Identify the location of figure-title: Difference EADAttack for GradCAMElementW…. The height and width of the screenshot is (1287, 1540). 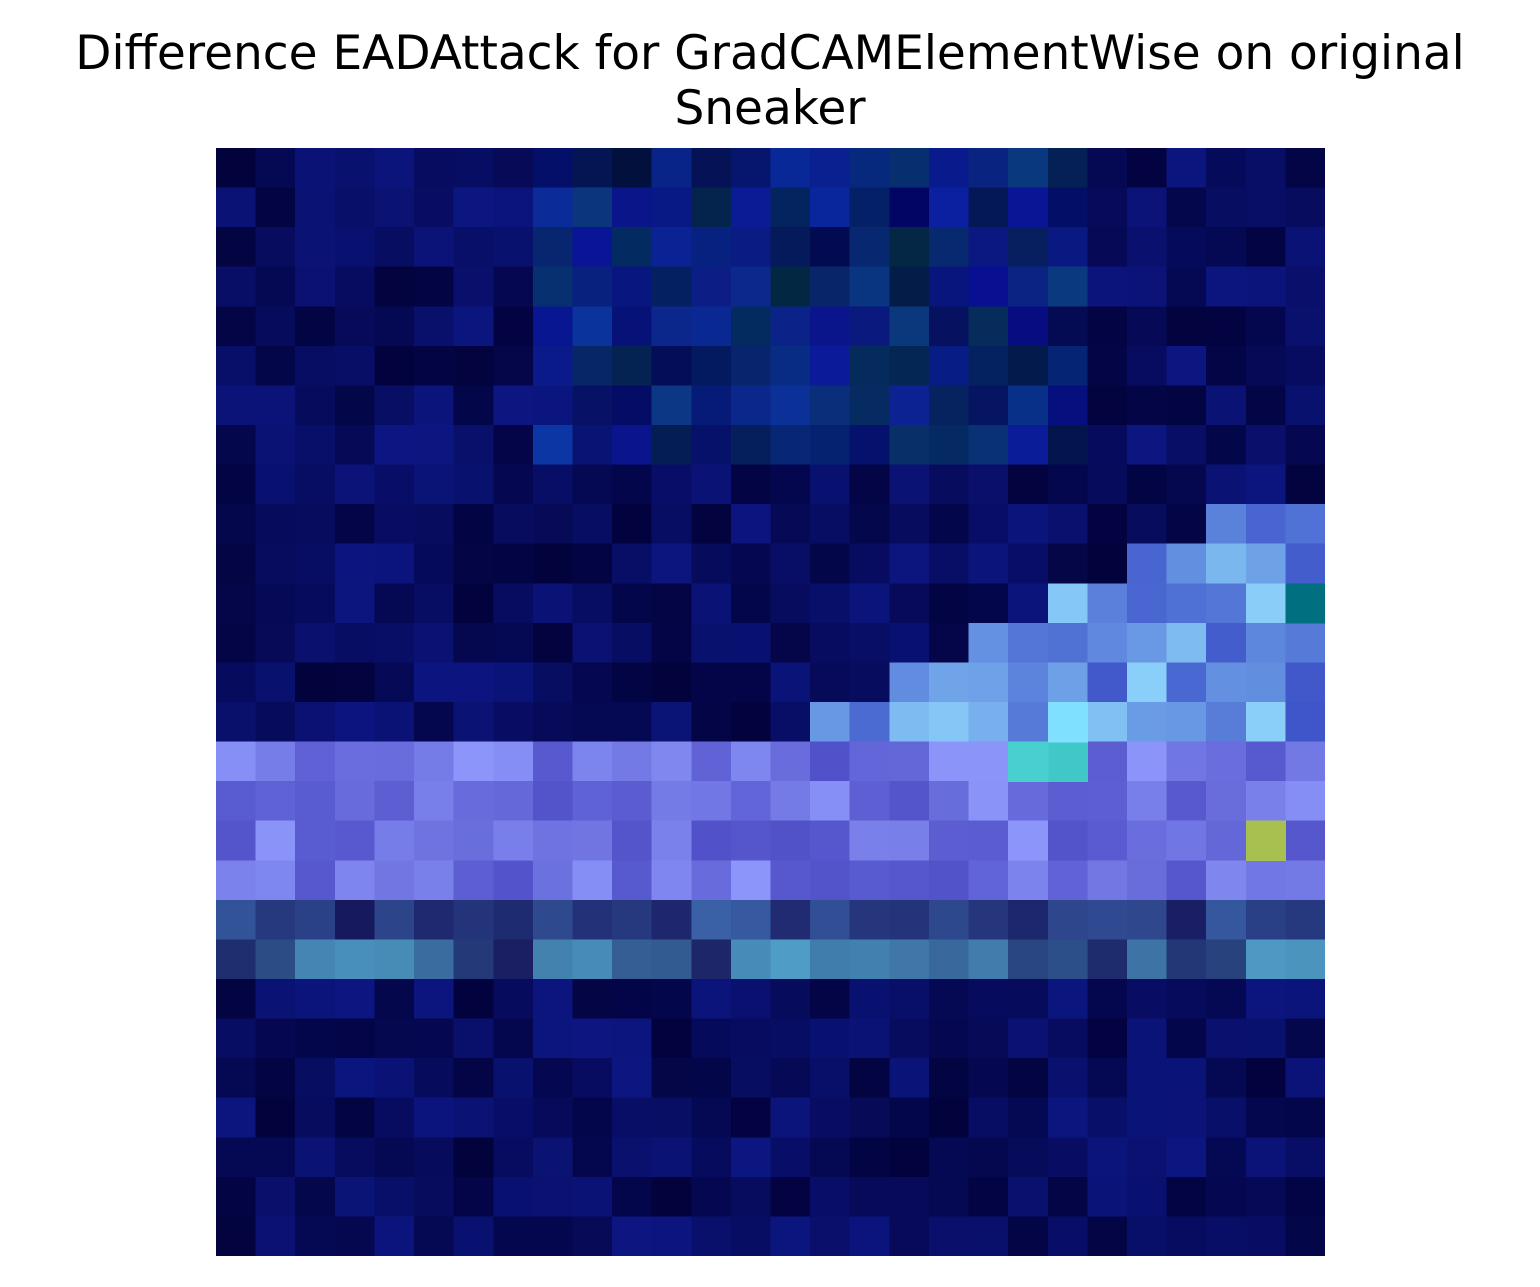
(770, 81).